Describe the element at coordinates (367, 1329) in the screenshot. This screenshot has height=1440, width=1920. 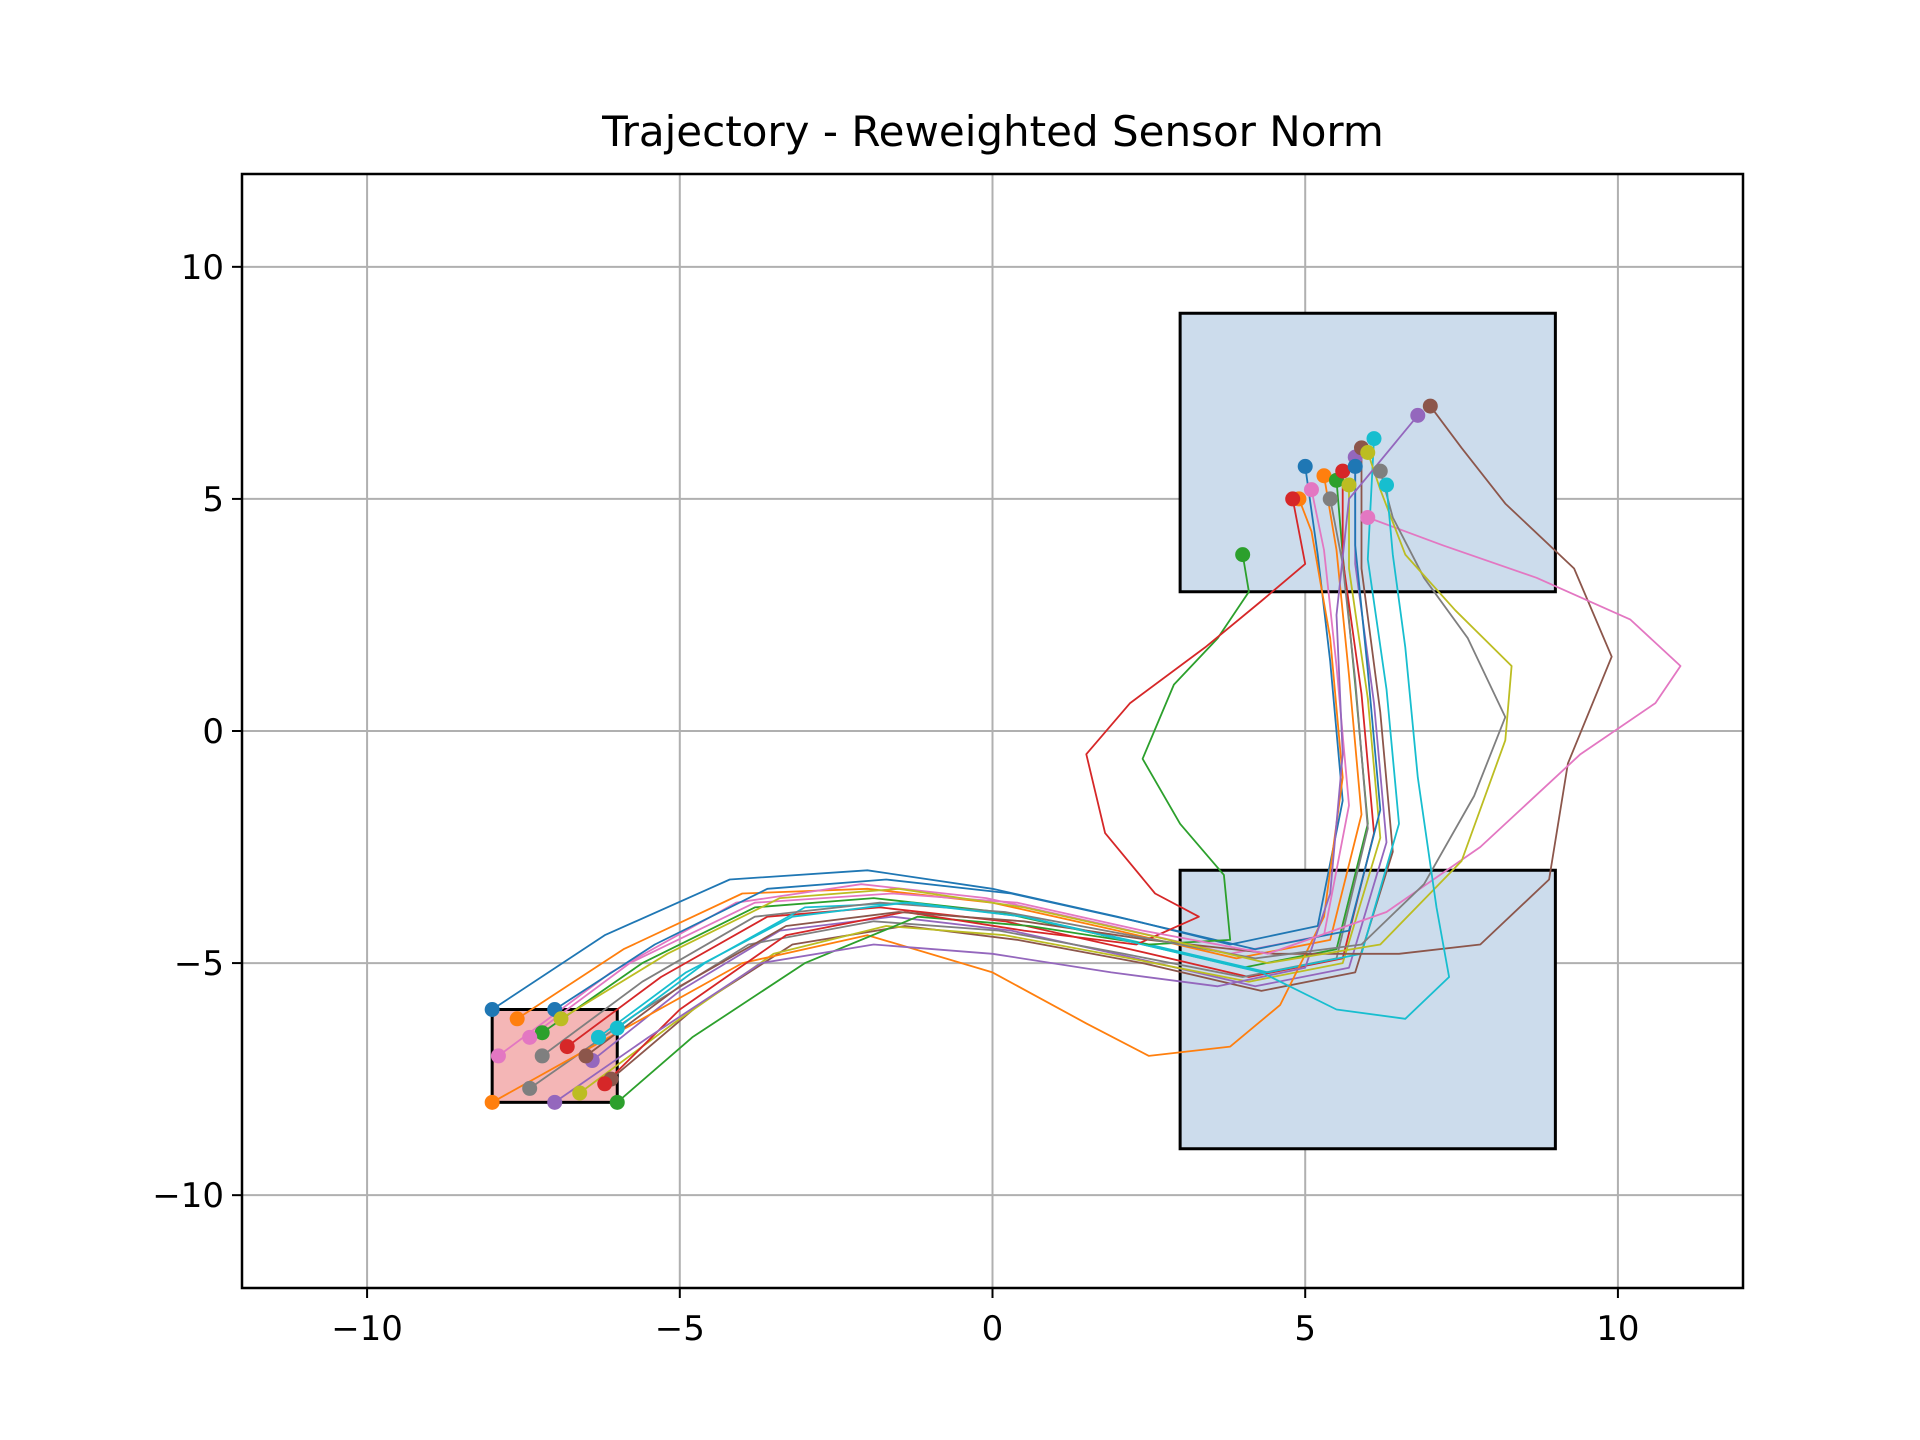
I see `x-tick-label-0: −10` at that location.